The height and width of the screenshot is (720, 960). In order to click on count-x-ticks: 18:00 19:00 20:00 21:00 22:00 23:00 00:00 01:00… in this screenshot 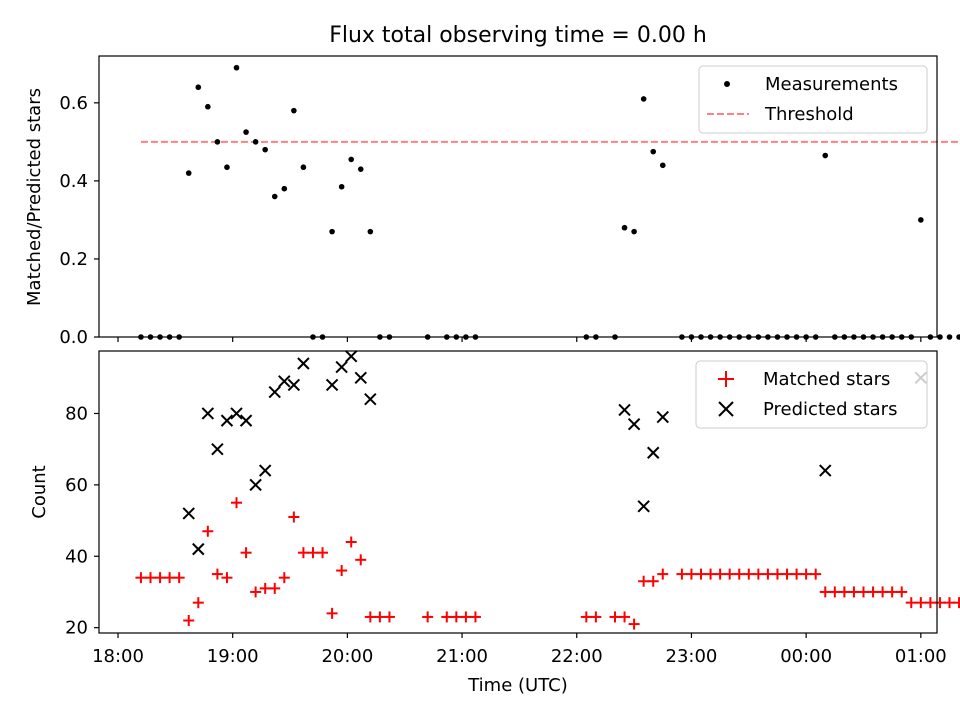, I will do `click(519, 650)`.